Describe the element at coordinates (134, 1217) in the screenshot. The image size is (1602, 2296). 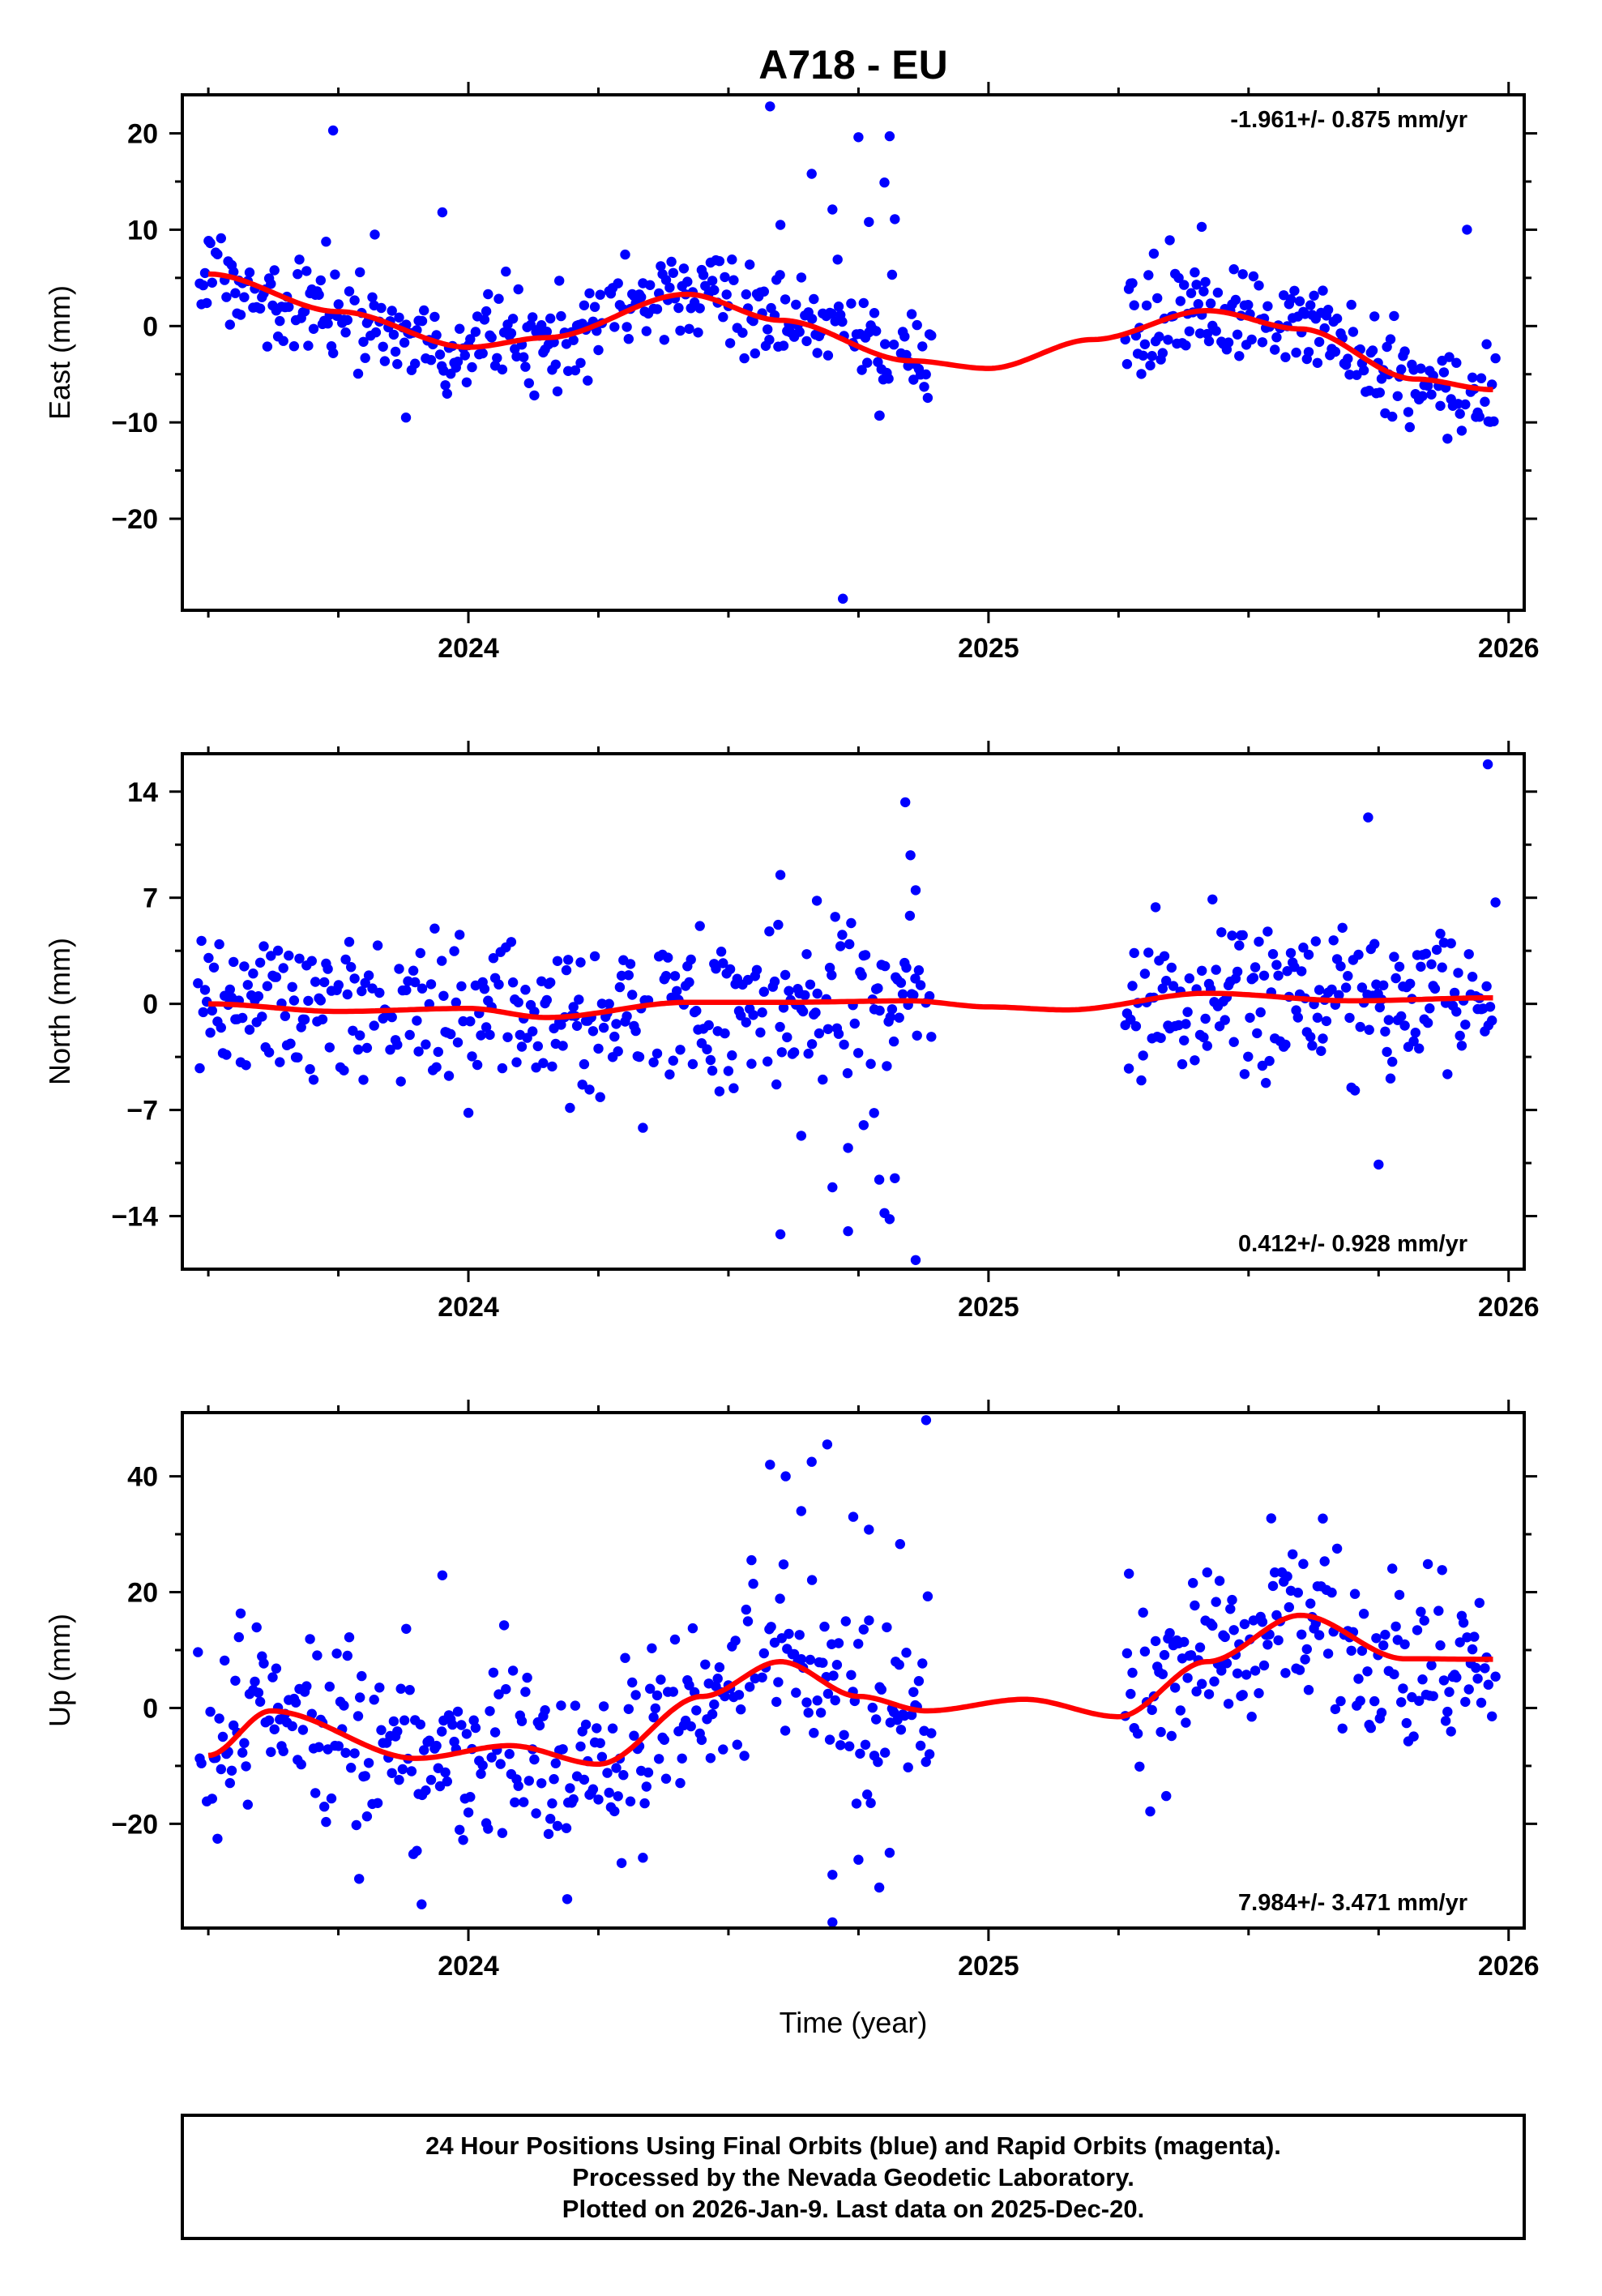
I see `north-y-tick-label: −14` at that location.